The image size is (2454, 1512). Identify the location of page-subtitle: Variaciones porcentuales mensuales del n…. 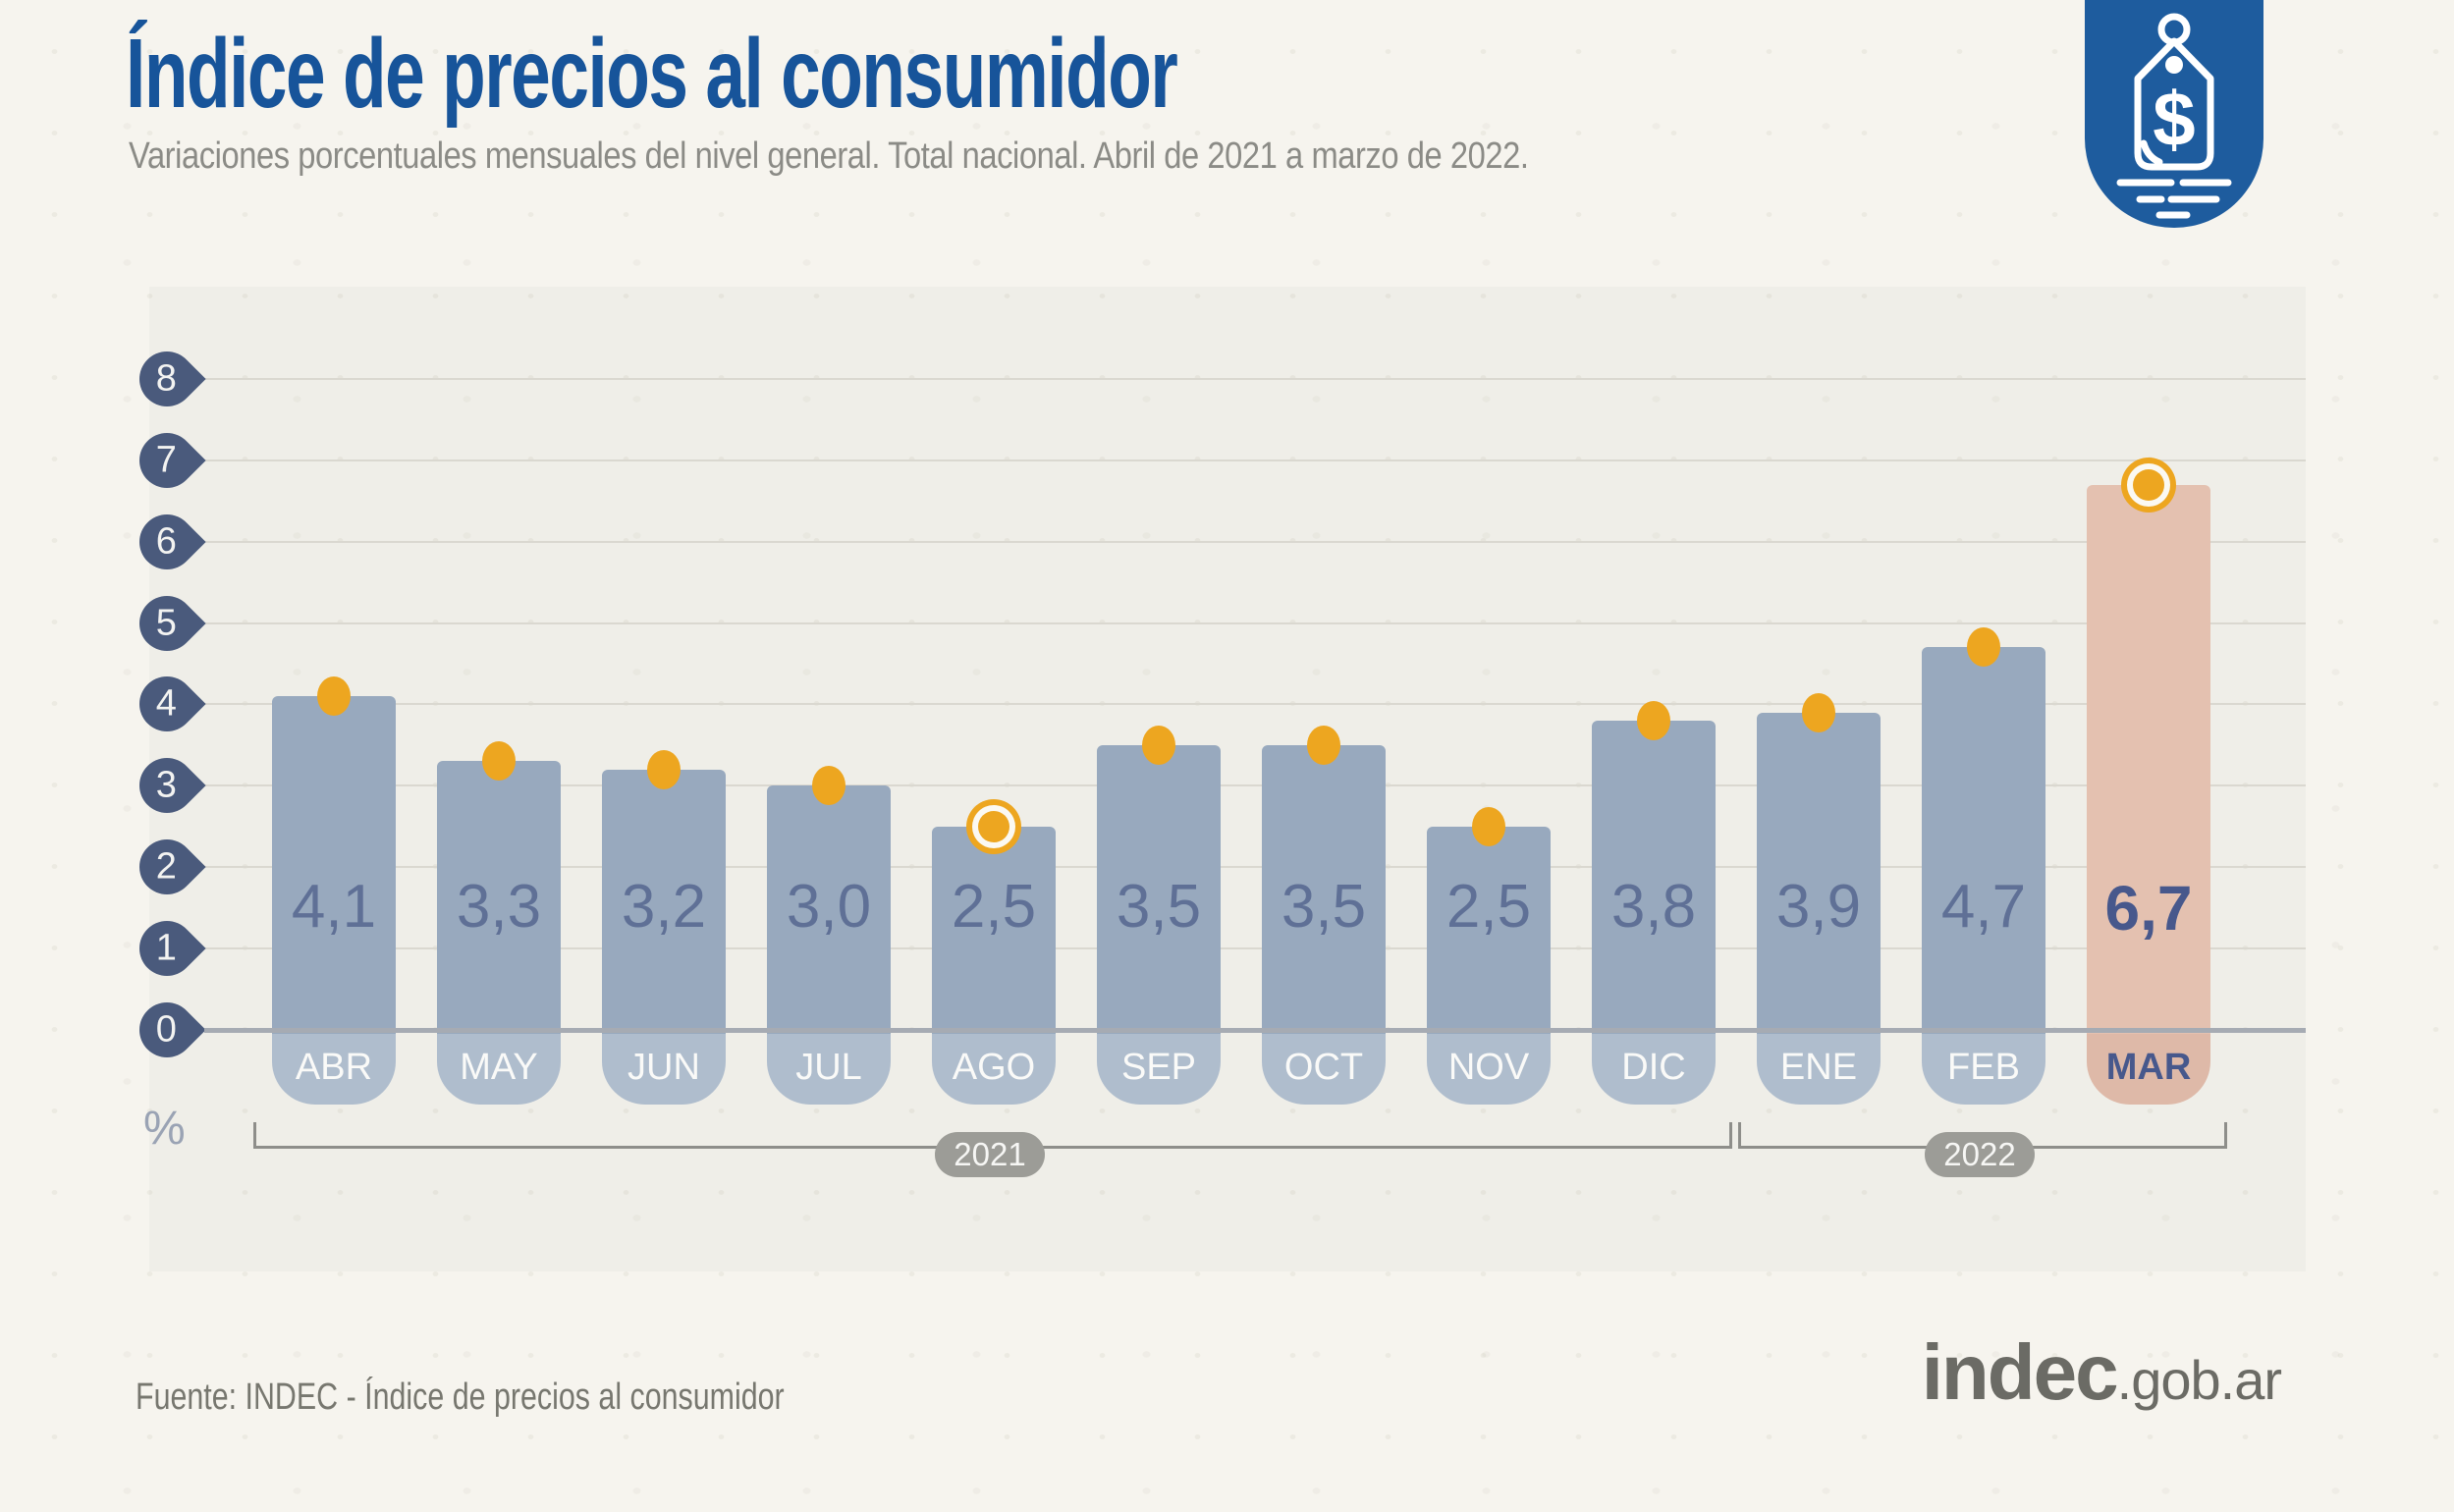
(829, 156).